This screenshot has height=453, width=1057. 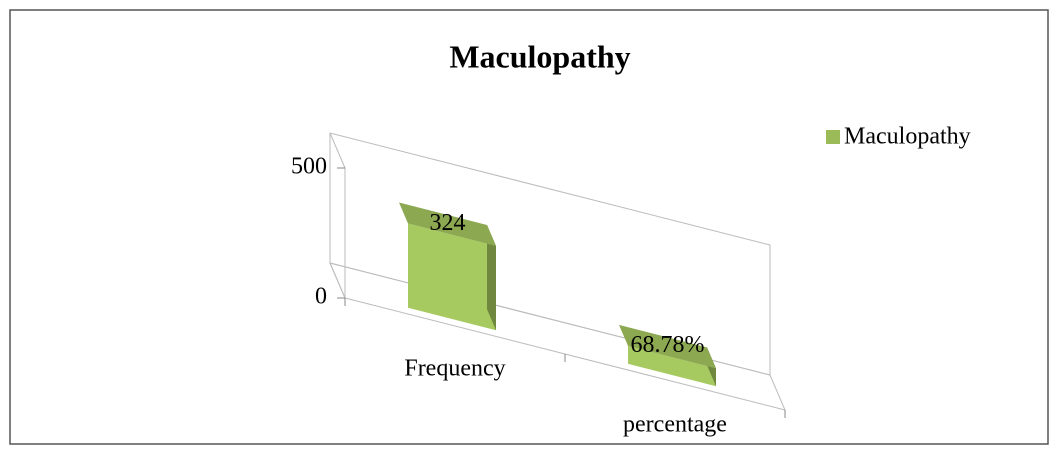 What do you see at coordinates (675, 425) in the screenshot?
I see `x-tick-label: percentage` at bounding box center [675, 425].